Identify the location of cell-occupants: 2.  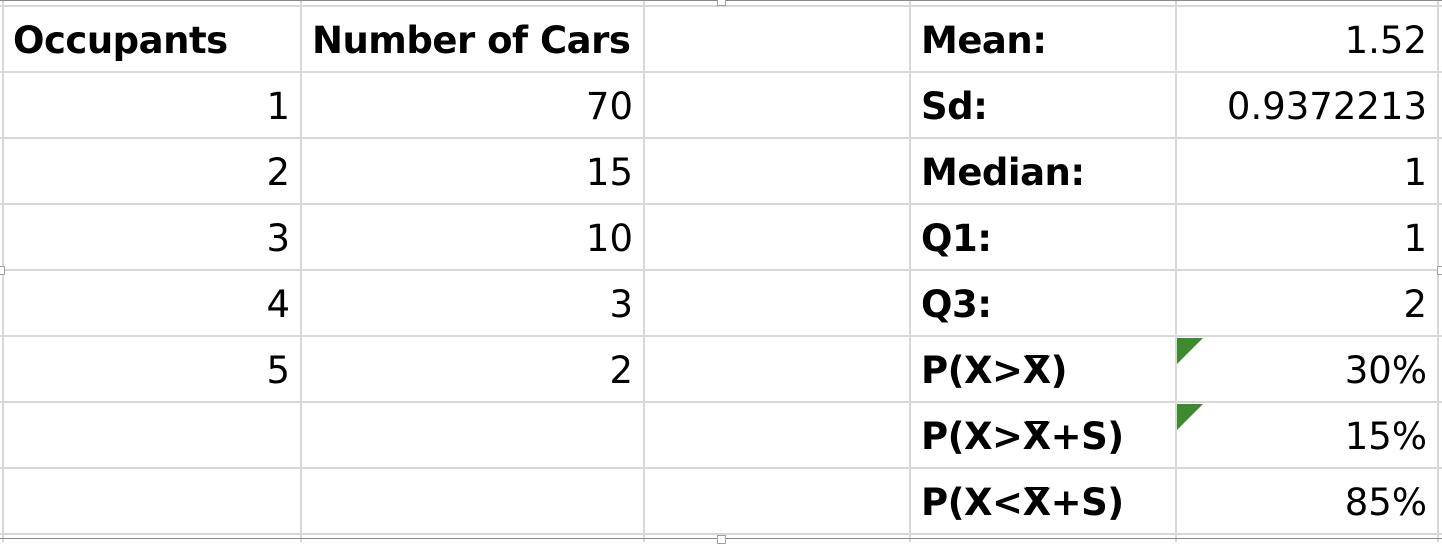
(278, 172).